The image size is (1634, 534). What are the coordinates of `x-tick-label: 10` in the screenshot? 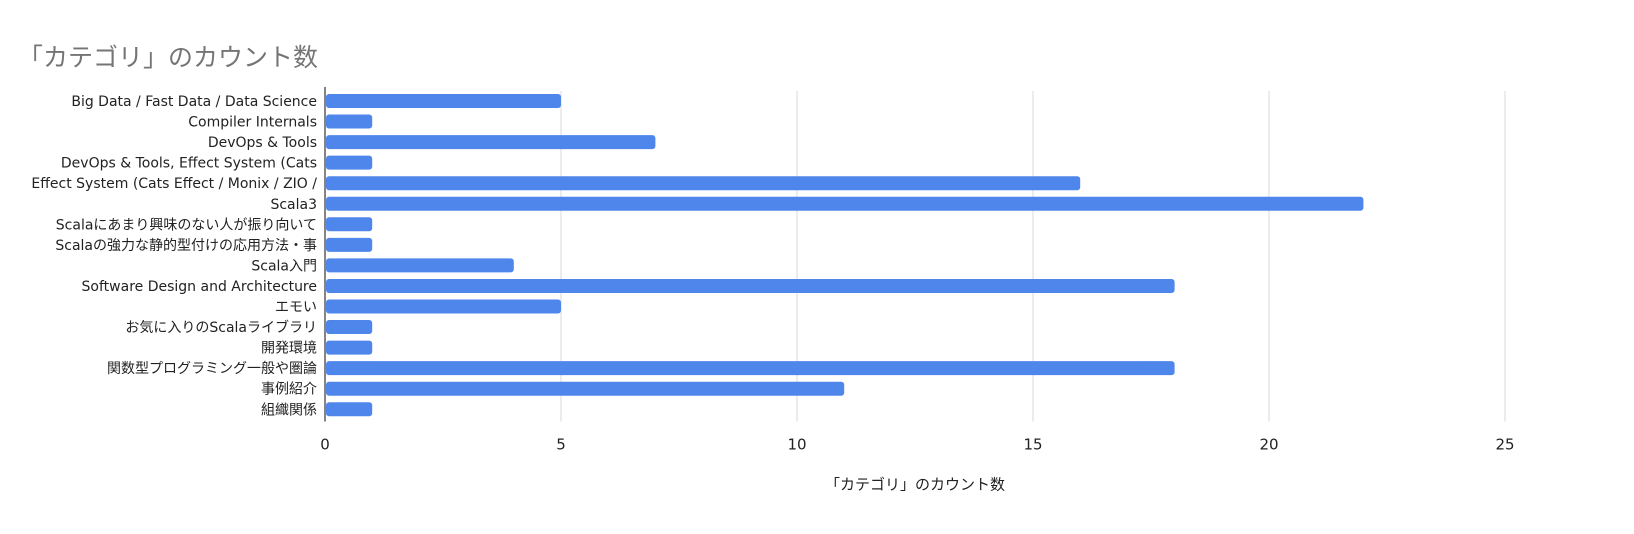 It's located at (796, 445).